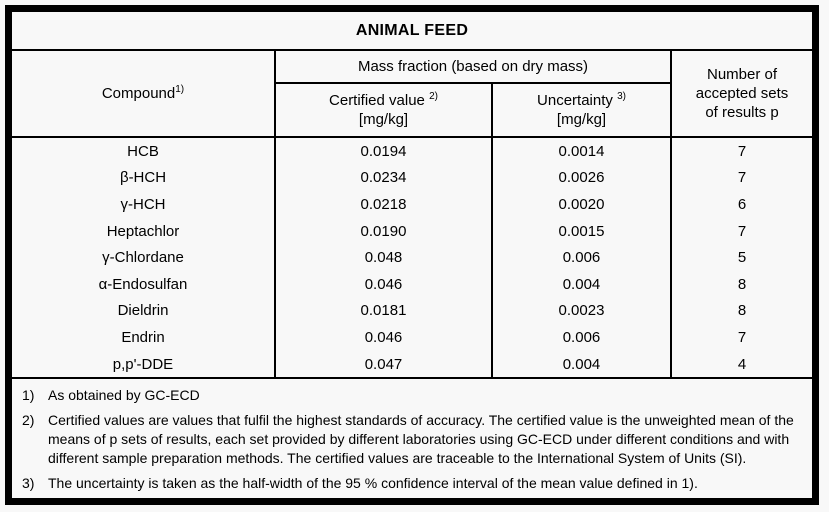 This screenshot has width=829, height=512. Describe the element at coordinates (180, 89) in the screenshot. I see `compound-footnote-ref: 1)` at that location.